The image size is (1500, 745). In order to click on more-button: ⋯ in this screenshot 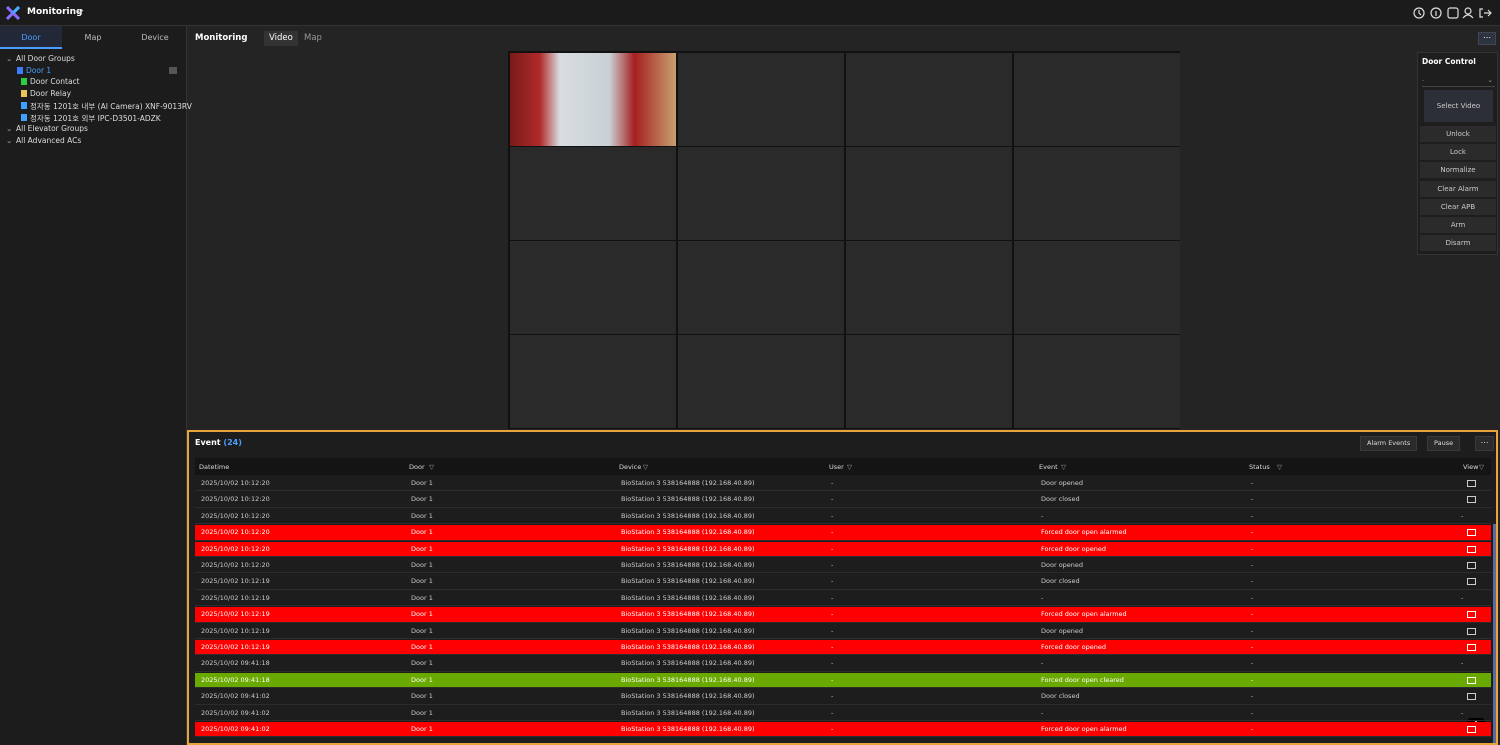, I will do `click(1487, 38)`.